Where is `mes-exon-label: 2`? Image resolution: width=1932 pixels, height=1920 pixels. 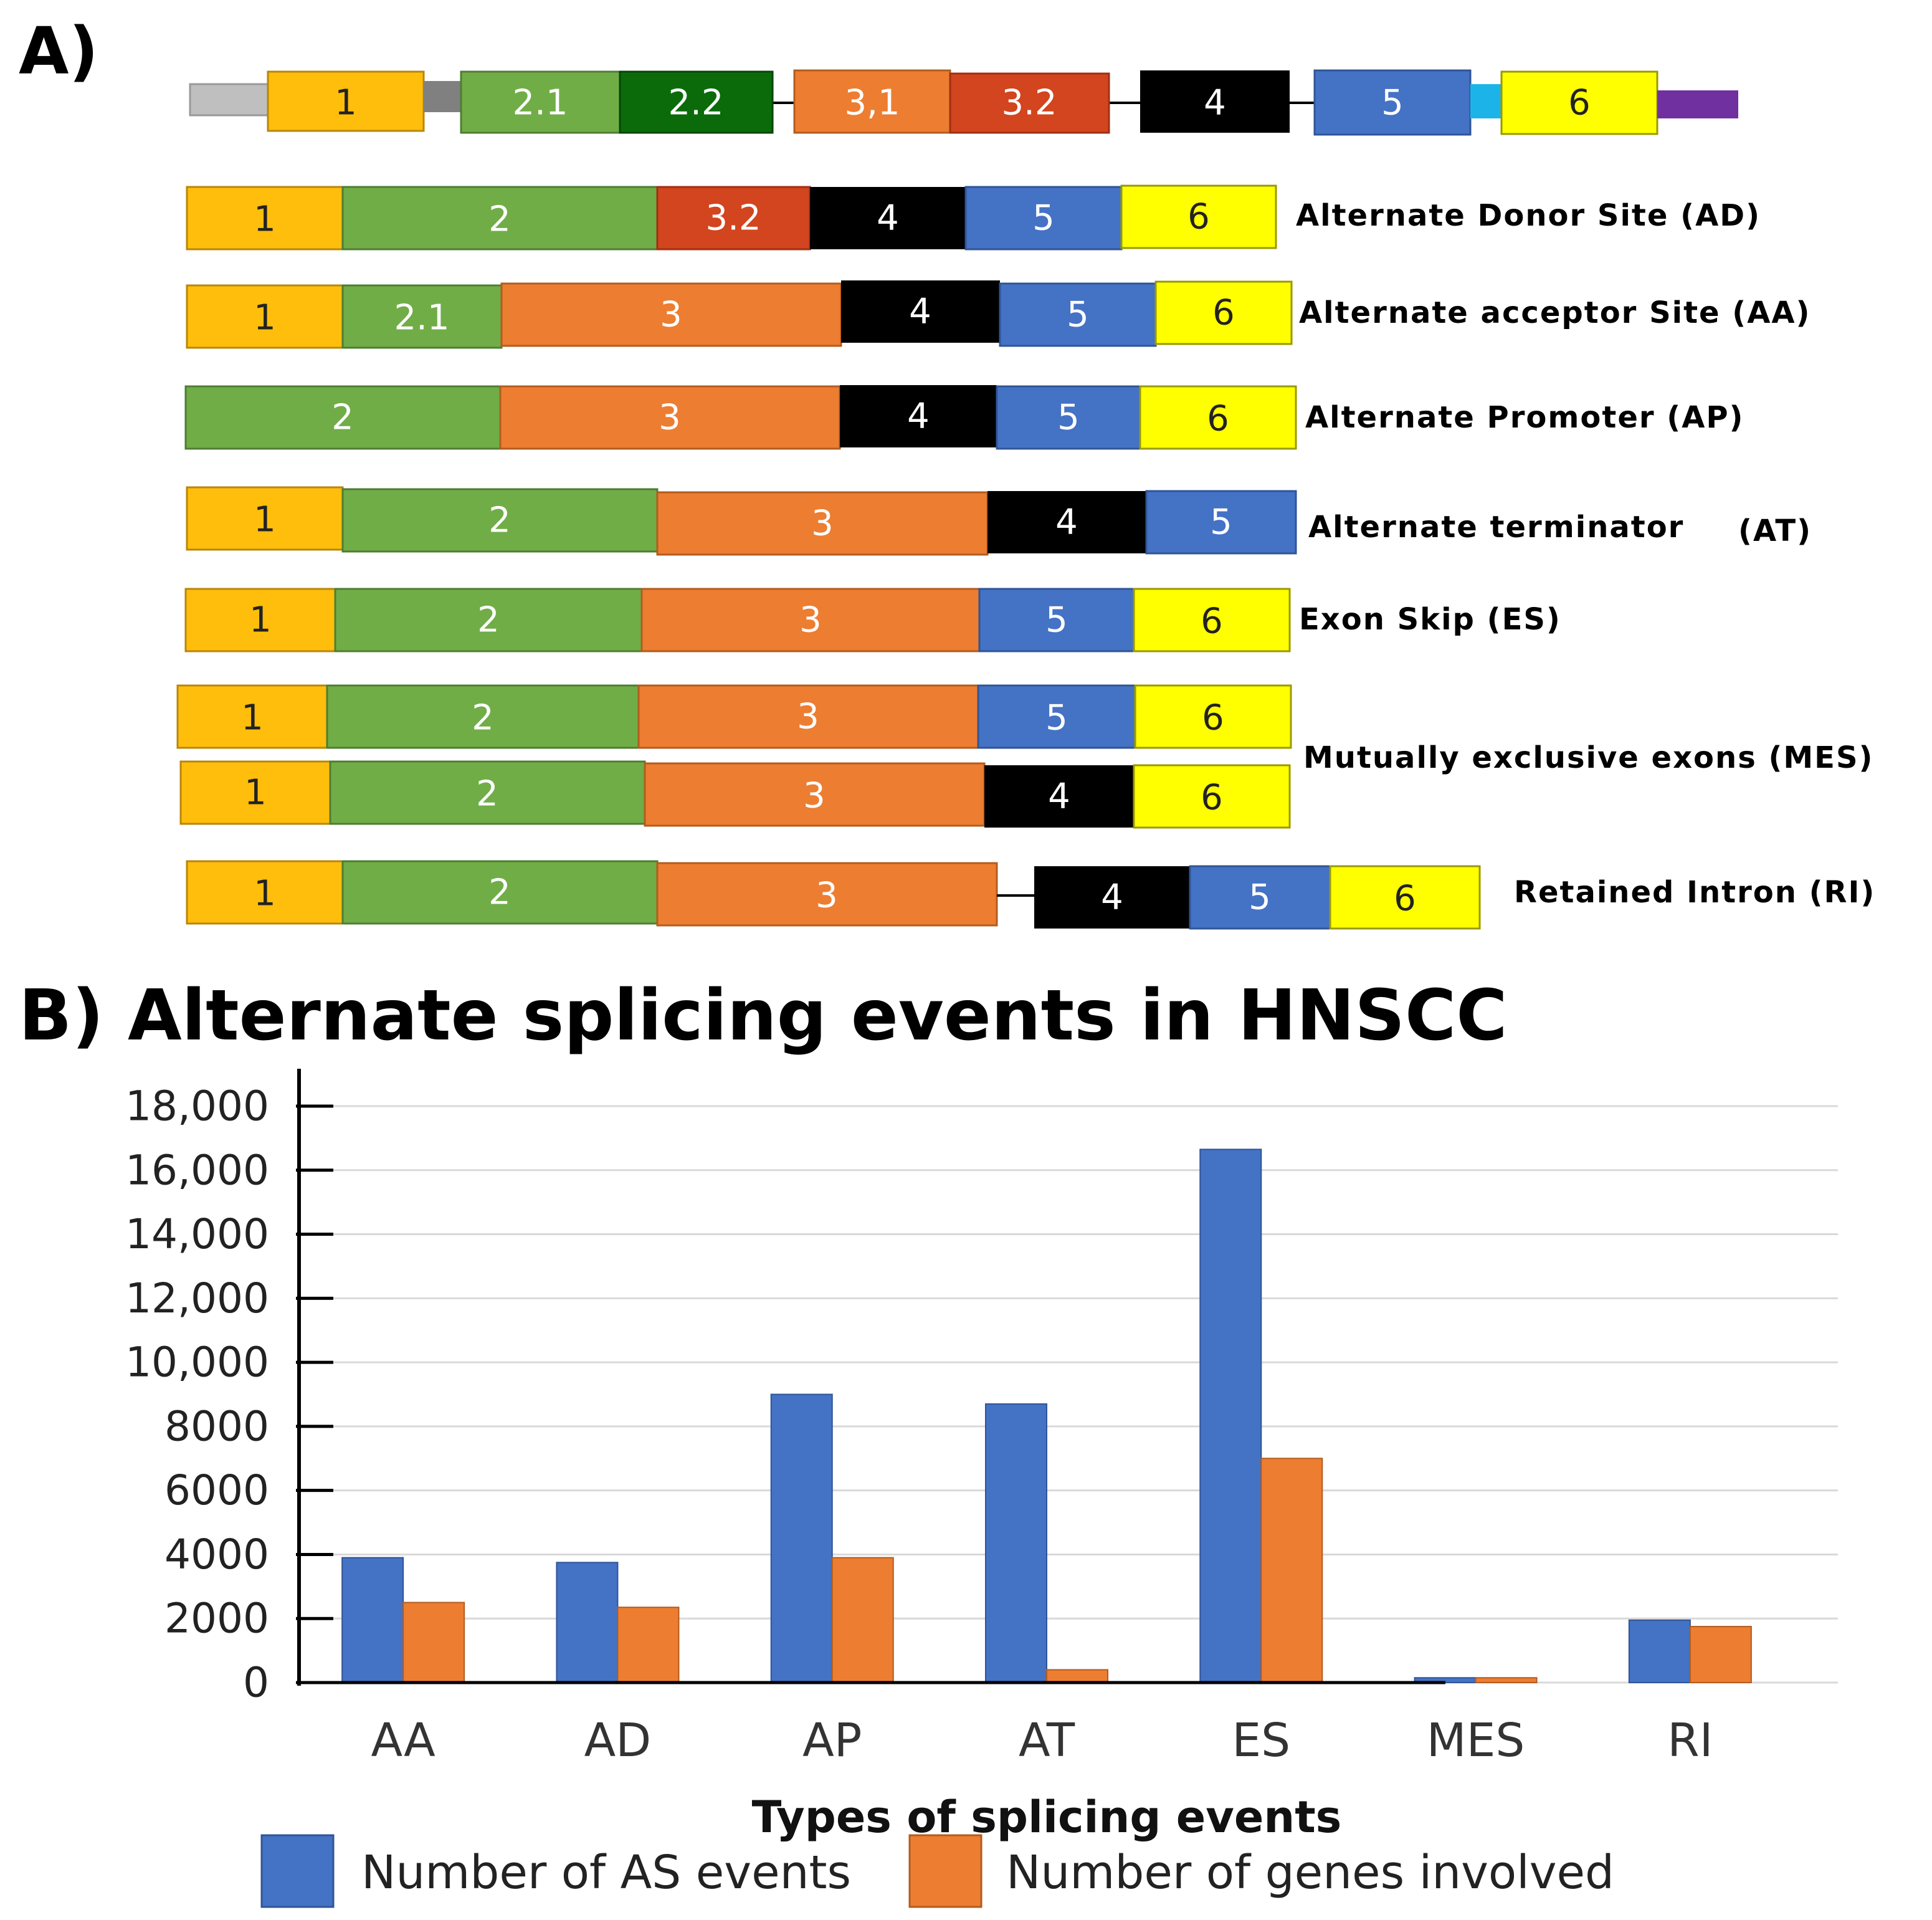 mes-exon-label: 2 is located at coordinates (487, 794).